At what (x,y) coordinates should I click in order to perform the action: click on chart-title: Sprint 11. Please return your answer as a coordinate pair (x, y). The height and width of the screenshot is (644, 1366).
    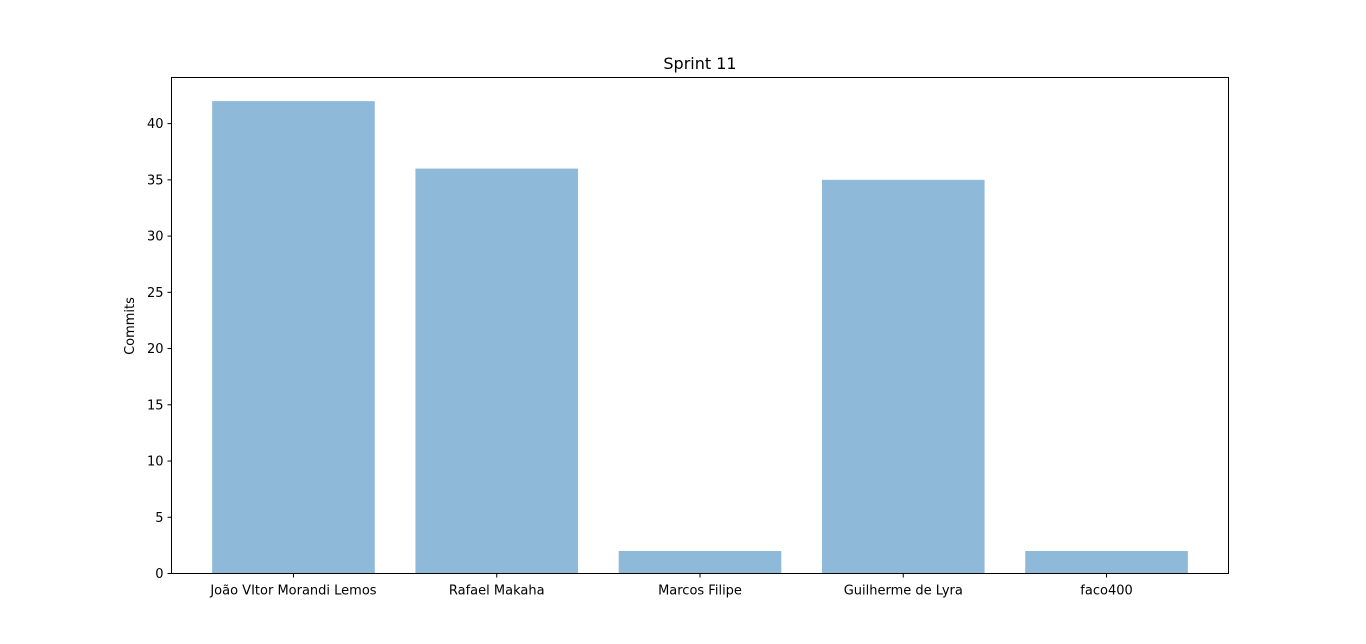
    Looking at the image, I should click on (699, 63).